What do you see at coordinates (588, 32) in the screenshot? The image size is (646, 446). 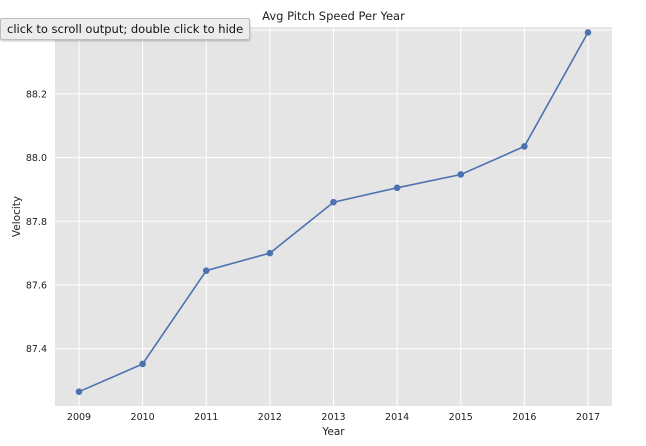 I see `data-point-2017` at bounding box center [588, 32].